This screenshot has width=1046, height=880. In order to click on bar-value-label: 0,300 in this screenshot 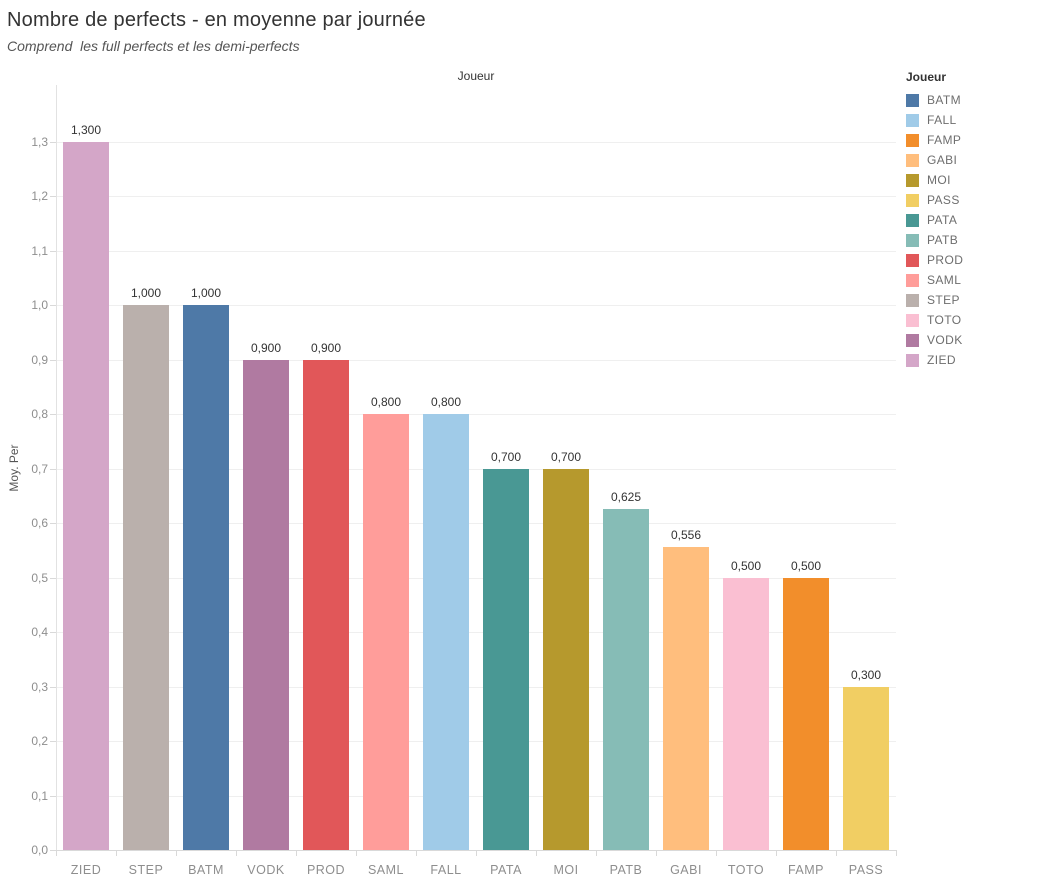, I will do `click(866, 674)`.